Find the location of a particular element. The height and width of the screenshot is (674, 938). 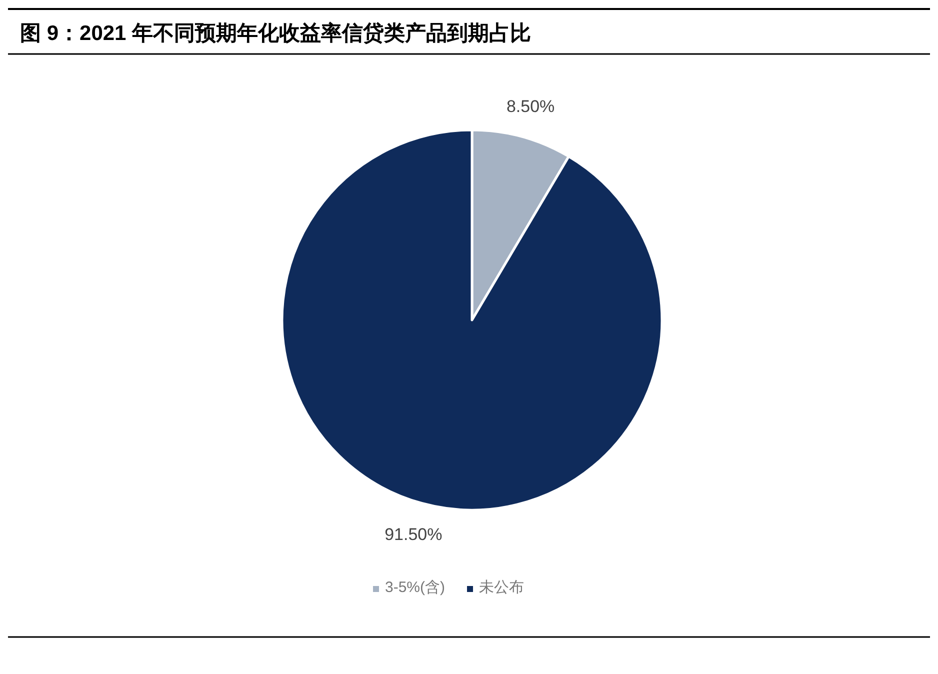

legend-label: 未公布 is located at coordinates (501, 587).